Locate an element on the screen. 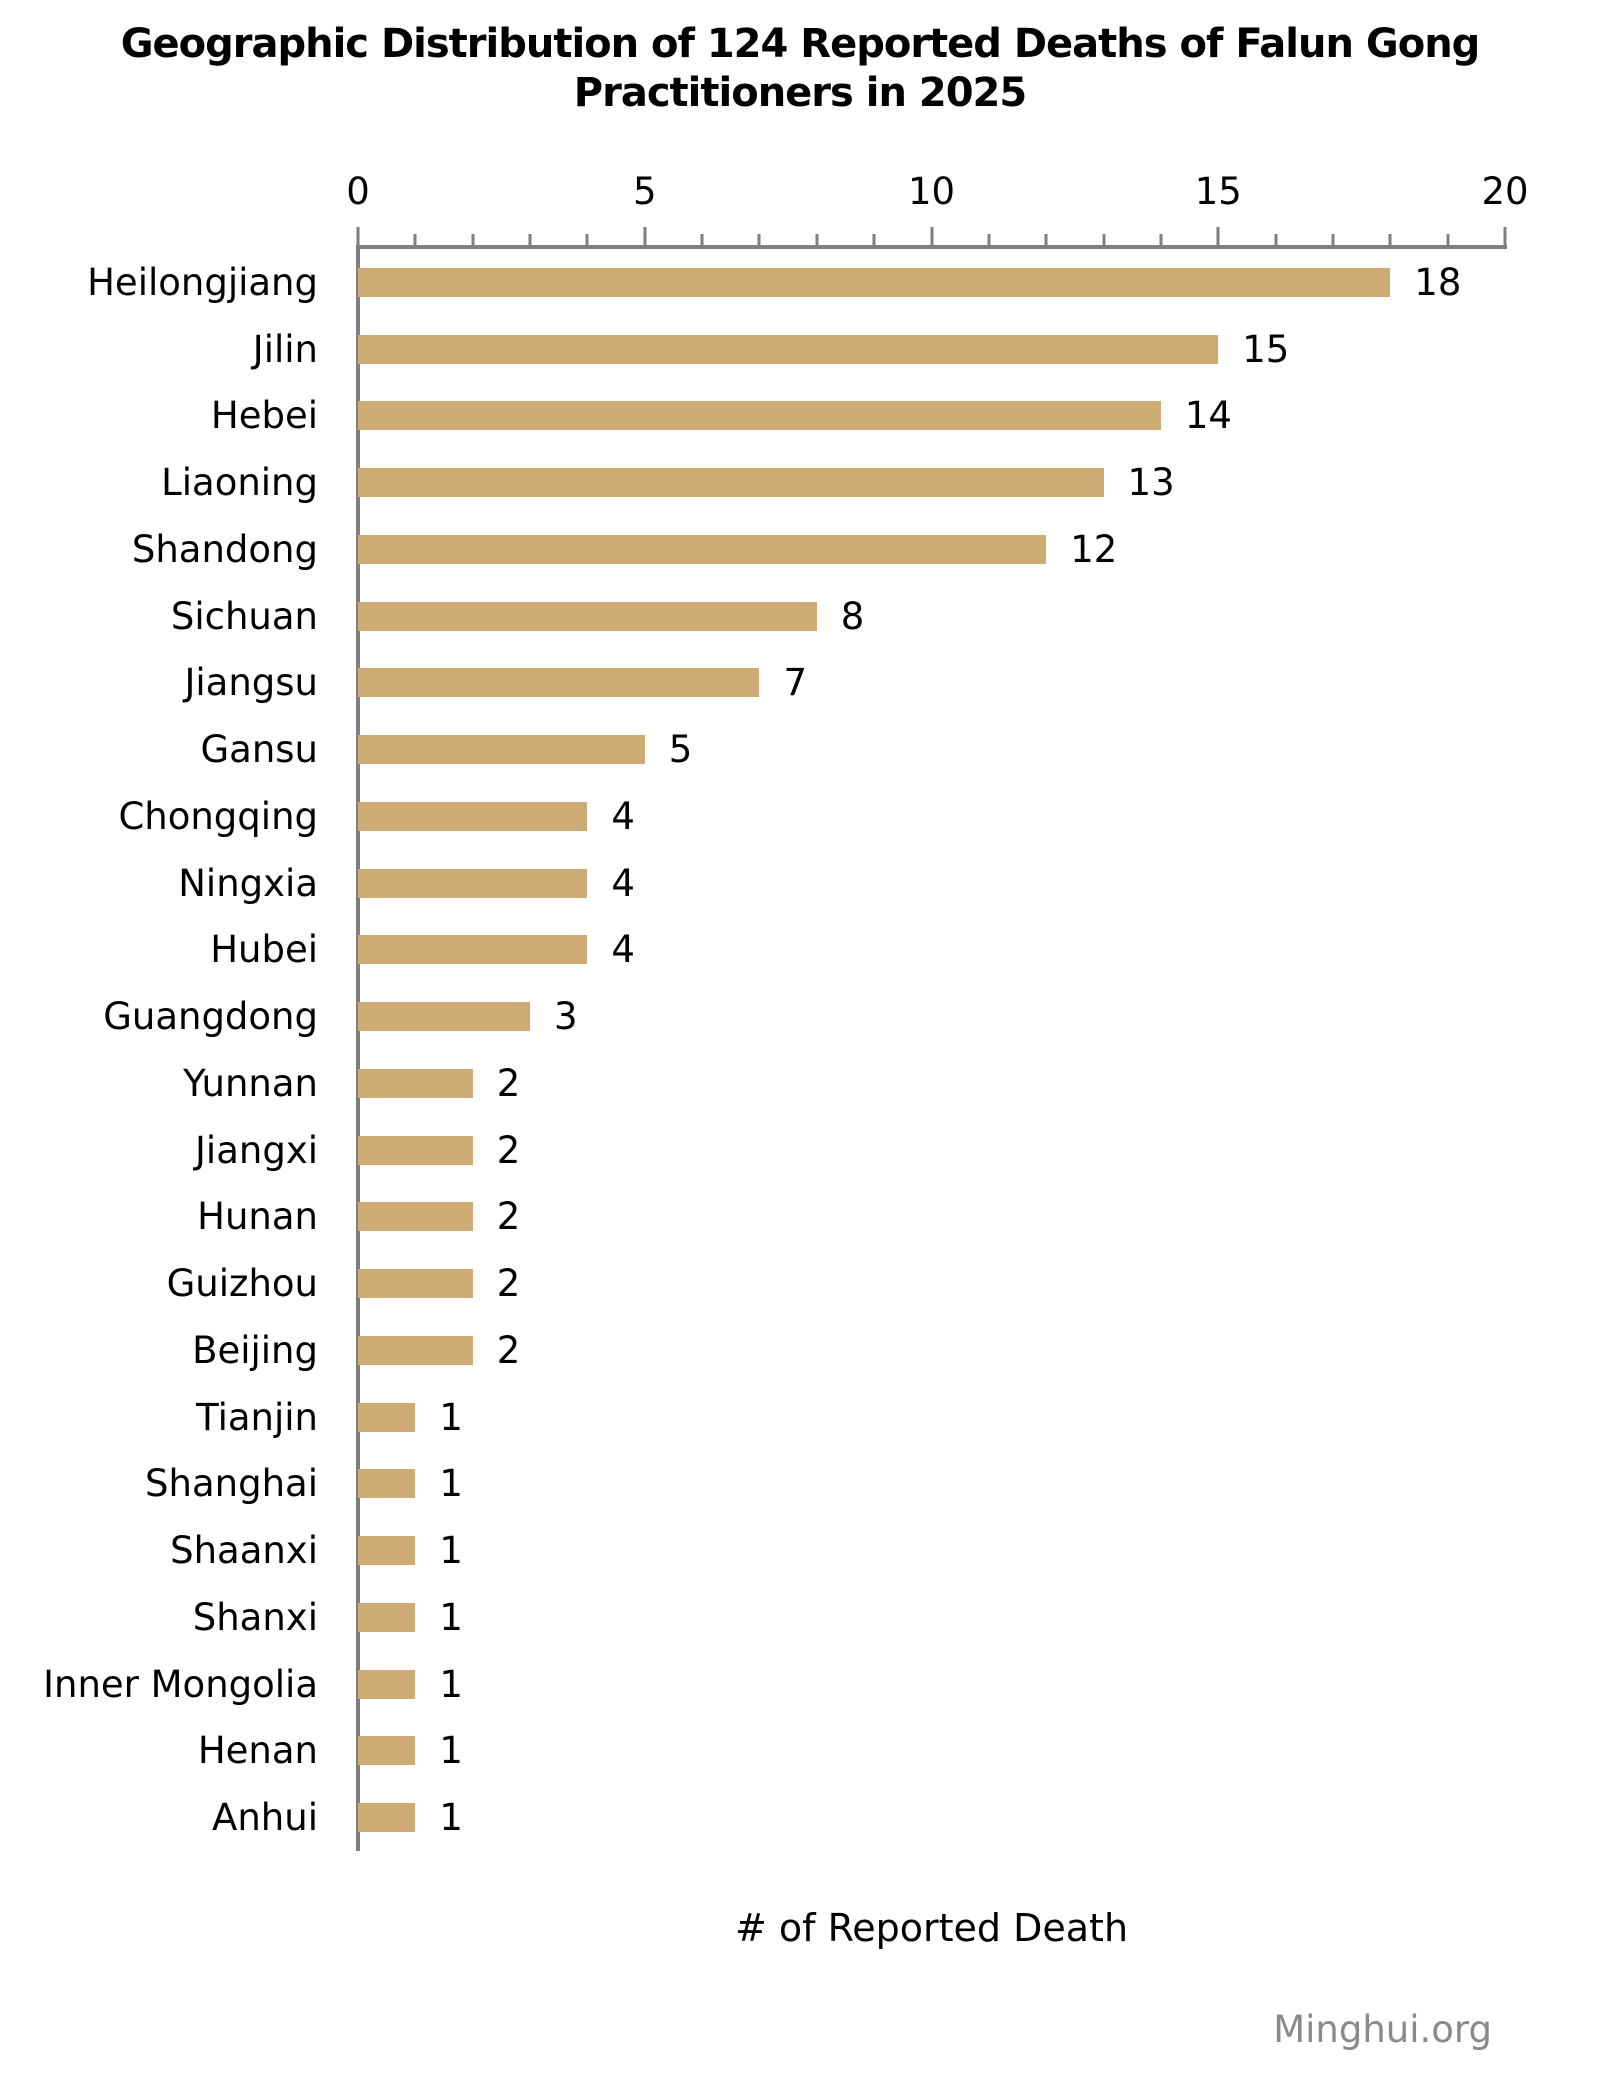 The image size is (1600, 2080). y-axis-line is located at coordinates (358, 1048).